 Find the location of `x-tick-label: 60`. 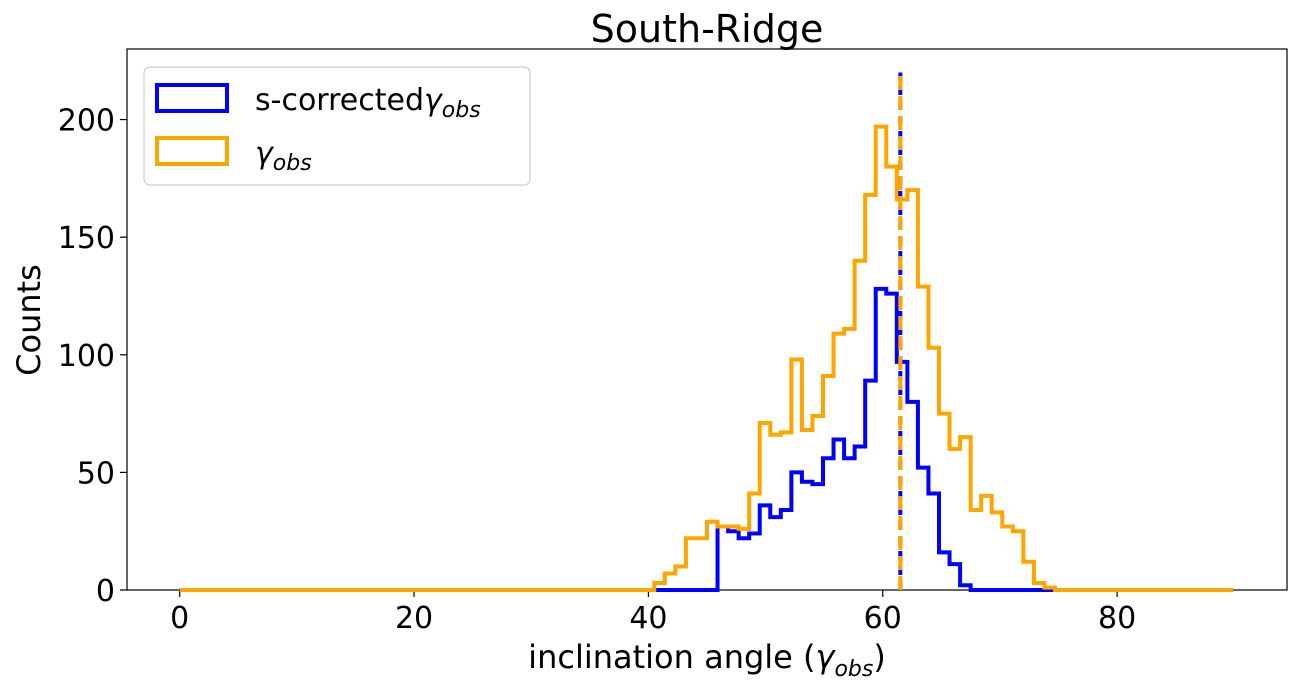

x-tick-label: 60 is located at coordinates (883, 618).